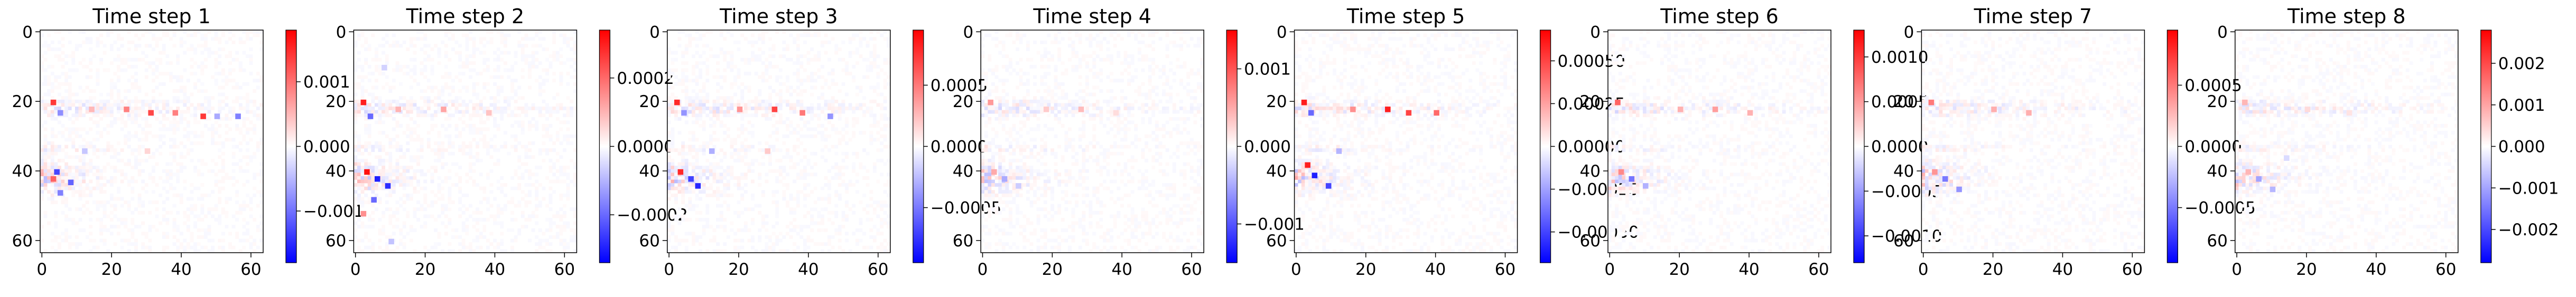 The image size is (2576, 297). What do you see at coordinates (2219, 208) in the screenshot?
I see `colorbar-tick-label: −0.0005` at bounding box center [2219, 208].